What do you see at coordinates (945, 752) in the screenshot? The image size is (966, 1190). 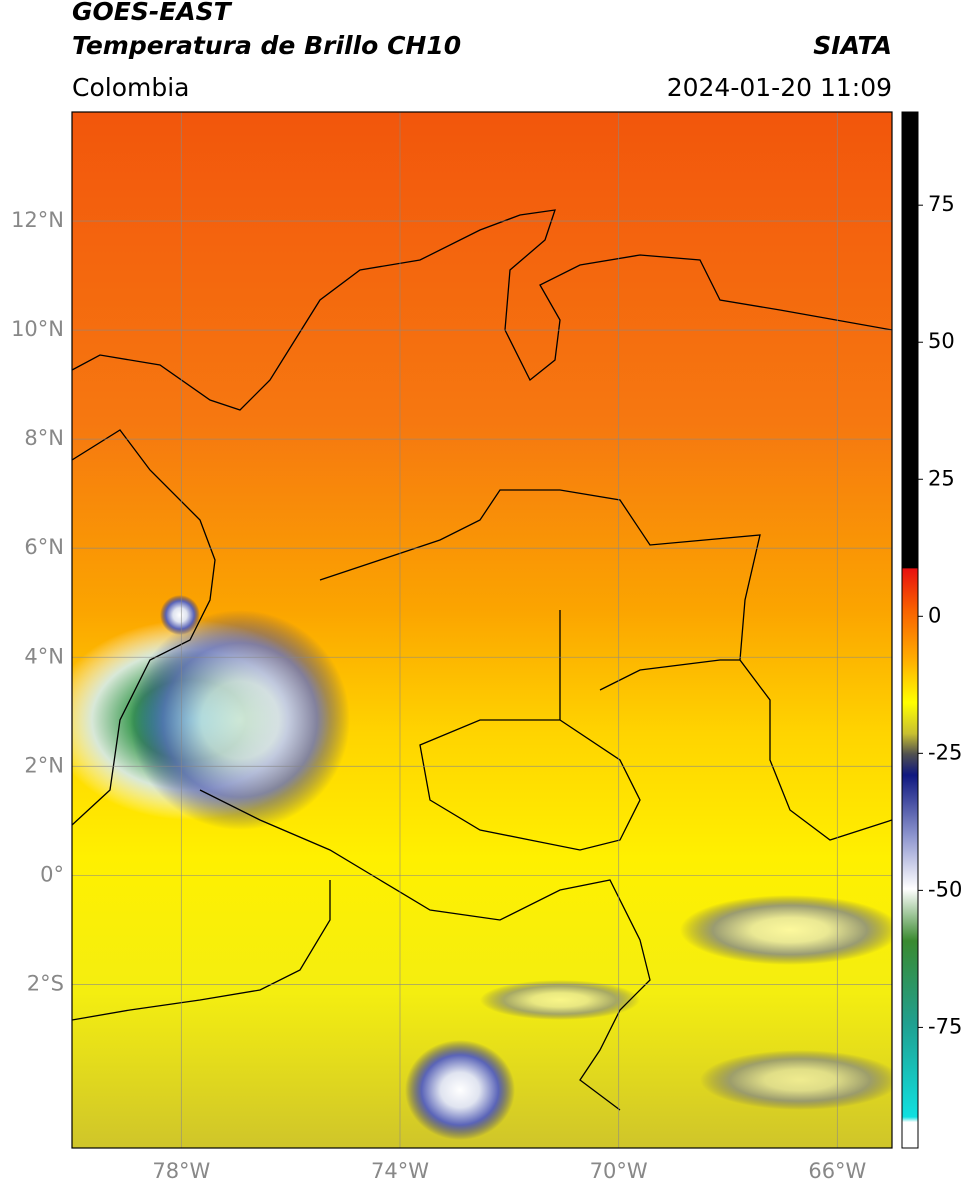 I see `colorbar-tick-label: -25` at bounding box center [945, 752].